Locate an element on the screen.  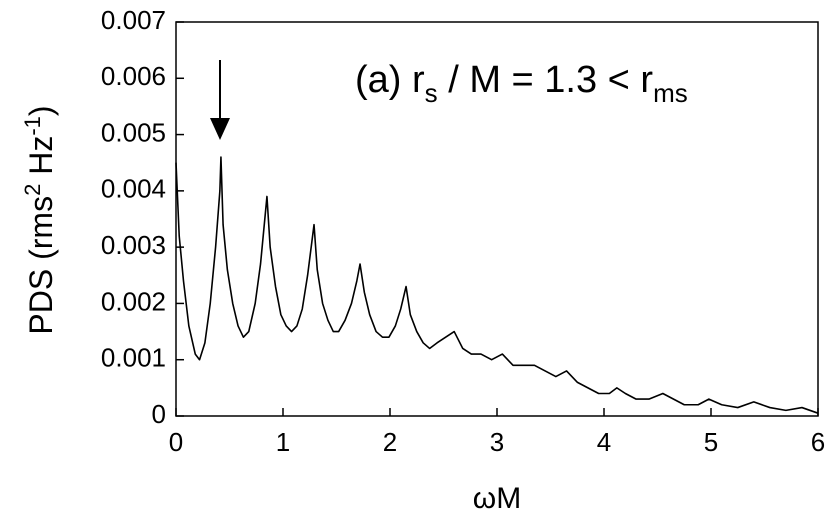
x-axis-label: ωM is located at coordinates (497, 498).